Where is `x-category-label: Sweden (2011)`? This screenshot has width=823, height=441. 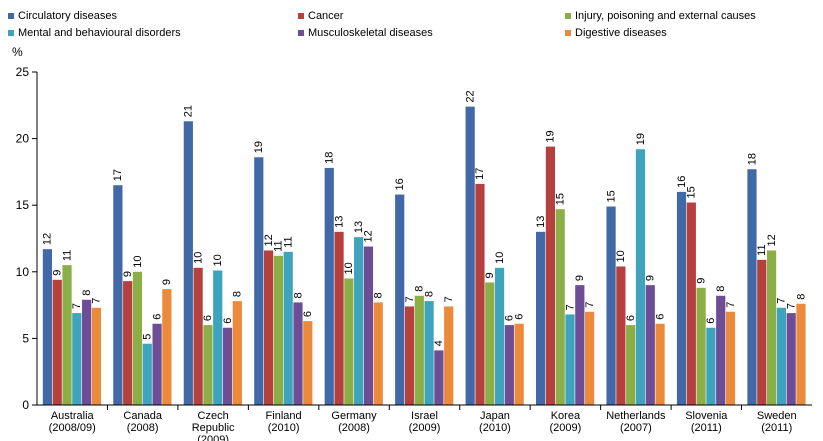 x-category-label: Sweden (2011) is located at coordinates (777, 422).